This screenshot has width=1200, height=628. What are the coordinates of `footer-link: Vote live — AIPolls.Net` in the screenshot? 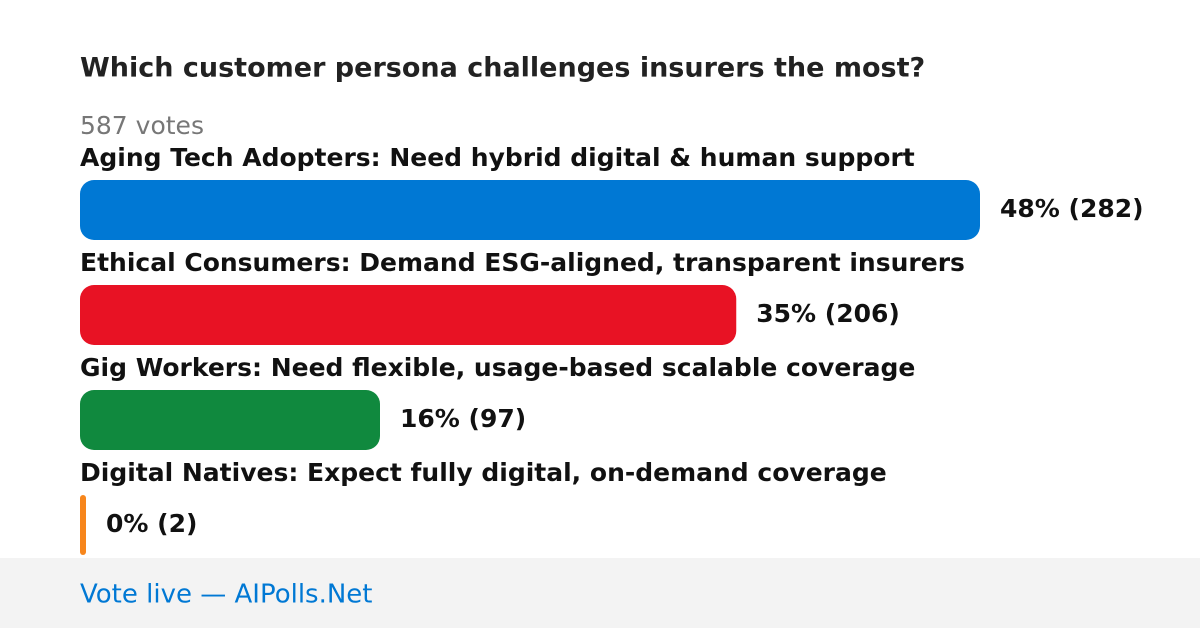 It's located at (226, 595).